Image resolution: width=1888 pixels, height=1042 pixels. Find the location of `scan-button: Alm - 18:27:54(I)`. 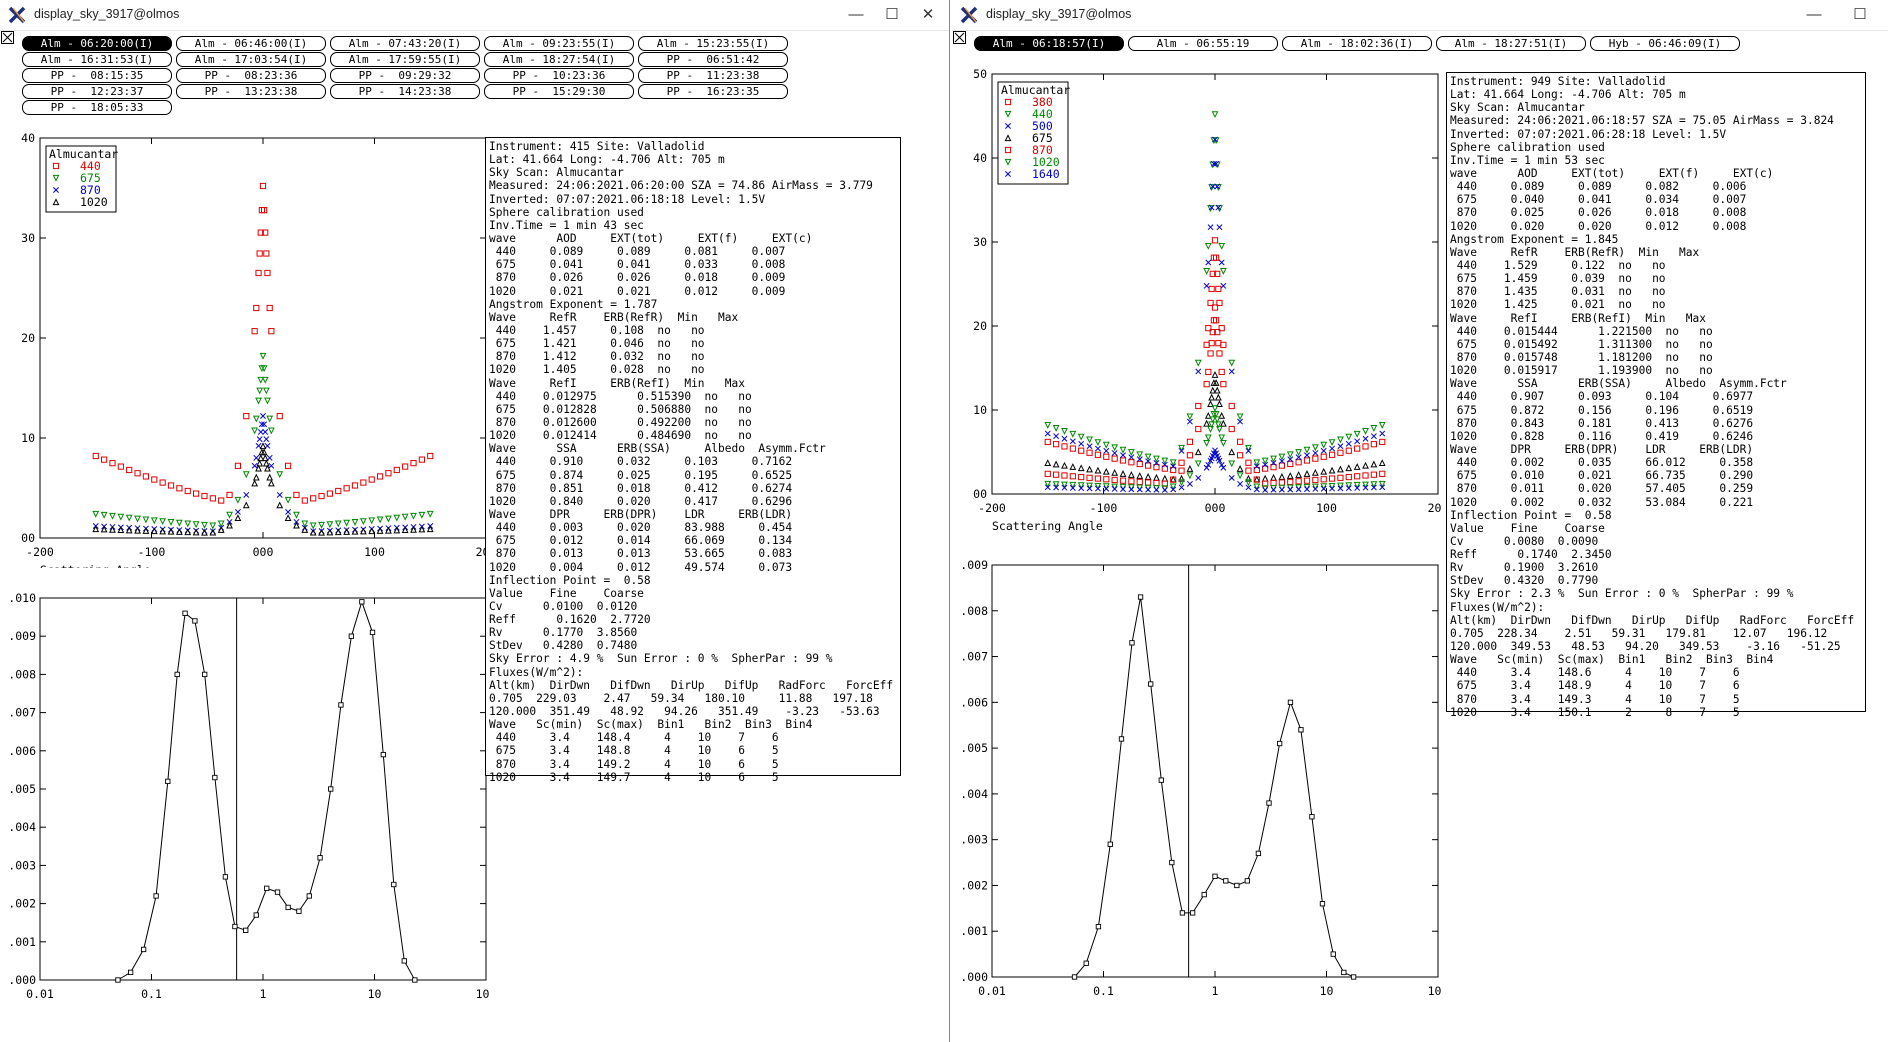

scan-button: Alm - 18:27:54(I) is located at coordinates (559, 59).